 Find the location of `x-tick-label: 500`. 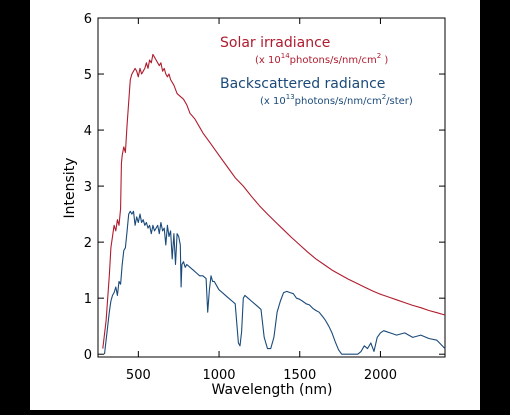

x-tick-label: 500 is located at coordinates (138, 375).